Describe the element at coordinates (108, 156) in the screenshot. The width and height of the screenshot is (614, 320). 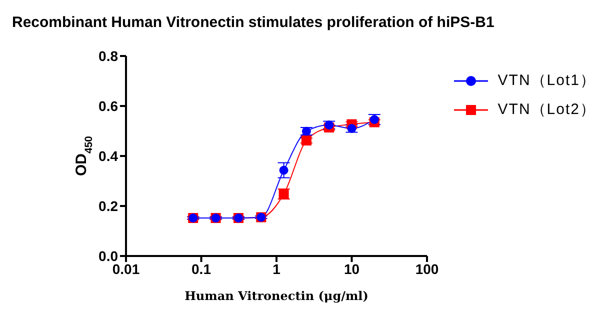
I see `y-tick-label: 0.4` at that location.